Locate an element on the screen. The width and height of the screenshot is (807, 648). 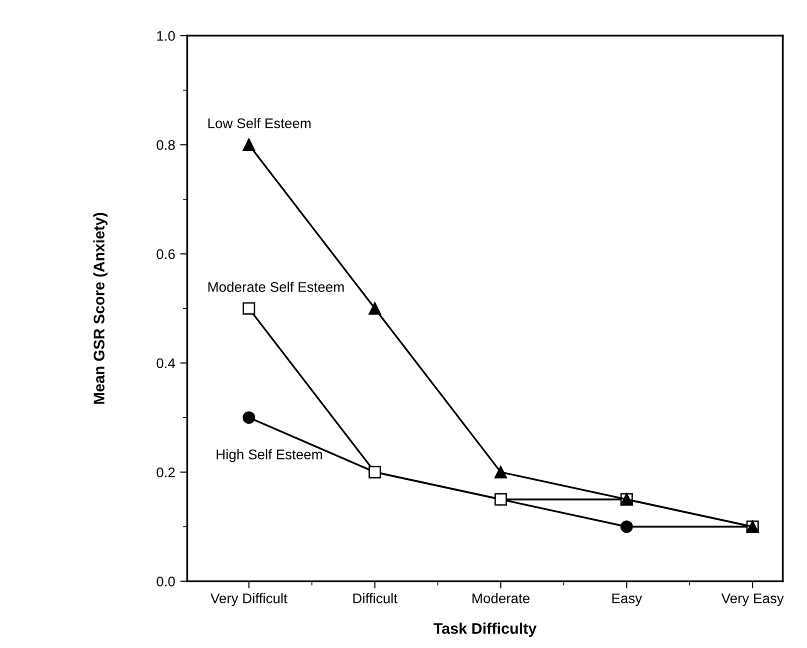
y-tick-label: 0.0 is located at coordinates (165, 581).